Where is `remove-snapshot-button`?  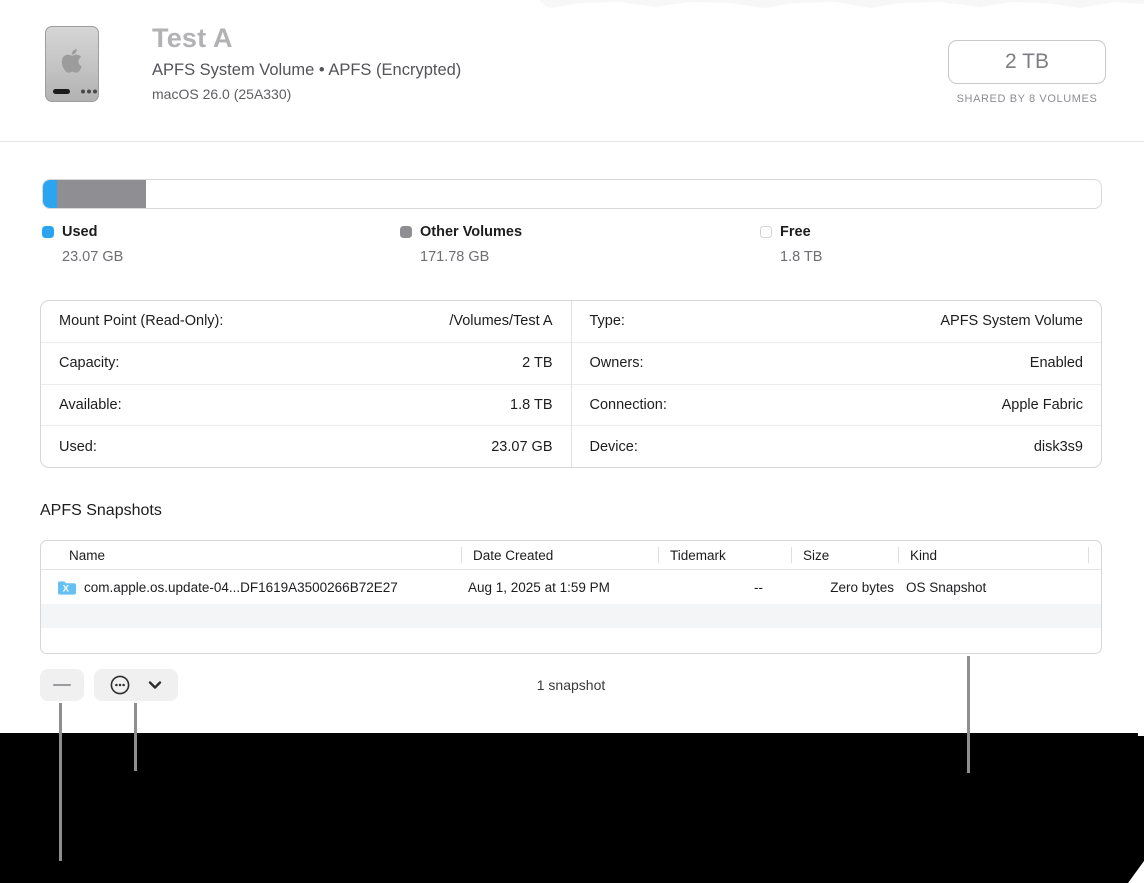 remove-snapshot-button is located at coordinates (62, 685).